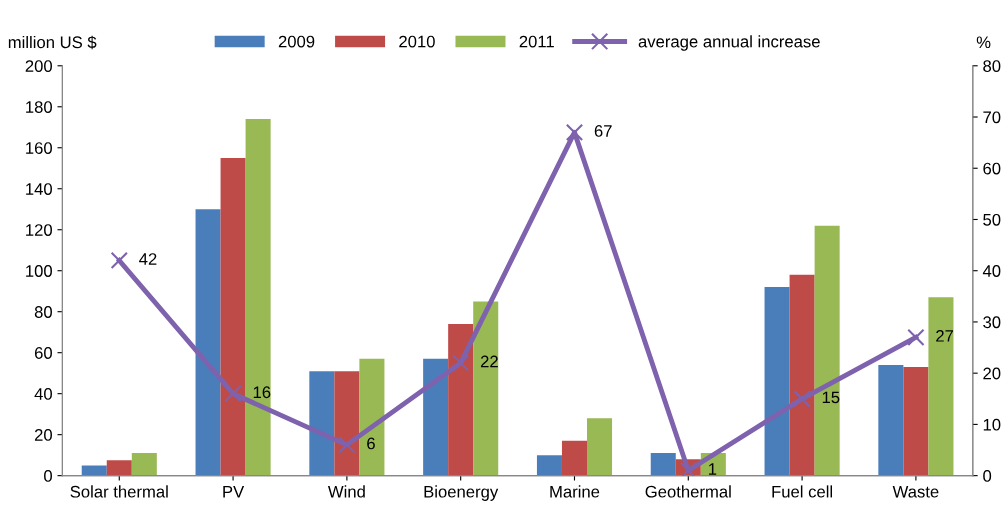  I want to click on data-label: 27, so click(945, 335).